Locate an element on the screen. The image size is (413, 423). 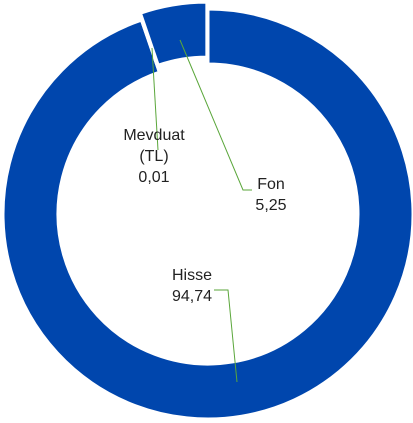
slice-label: Mevduat (TL) is located at coordinates (154, 146).